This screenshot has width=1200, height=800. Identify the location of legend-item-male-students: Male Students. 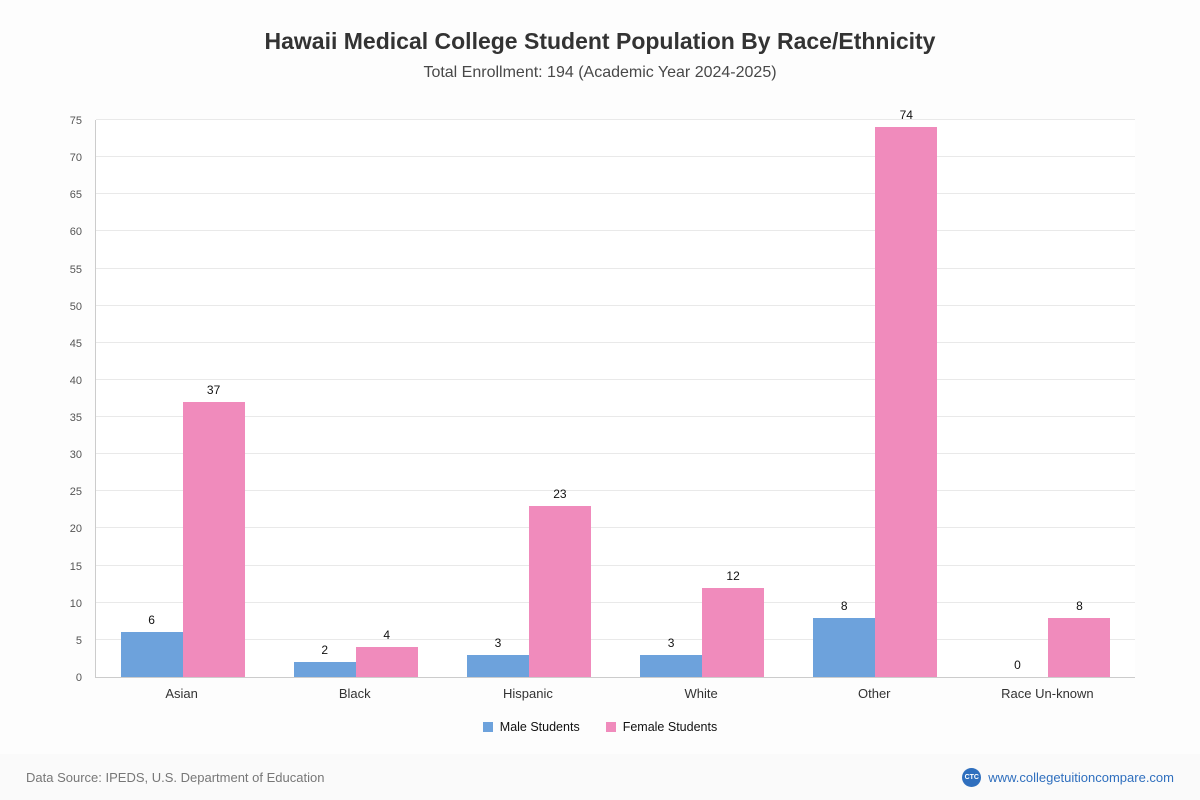
(531, 727).